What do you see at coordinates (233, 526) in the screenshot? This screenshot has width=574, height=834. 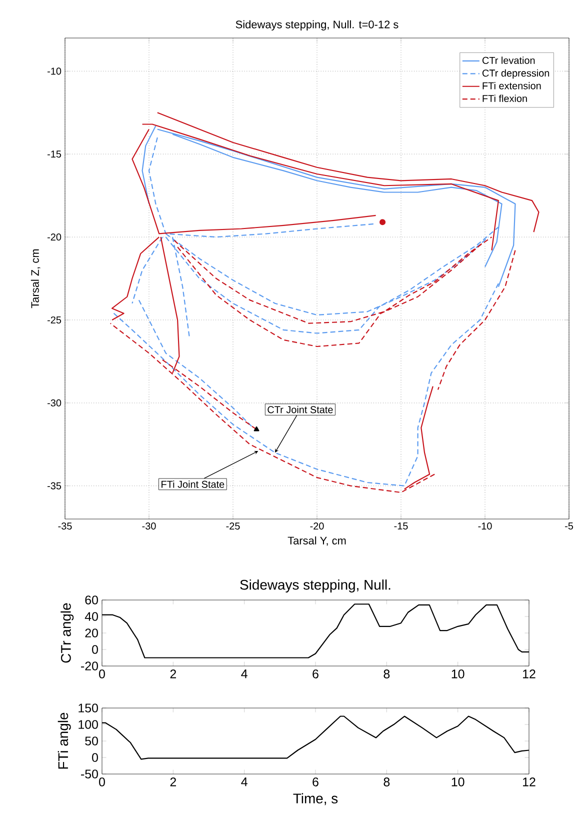 I see `x-tick-label: -25` at bounding box center [233, 526].